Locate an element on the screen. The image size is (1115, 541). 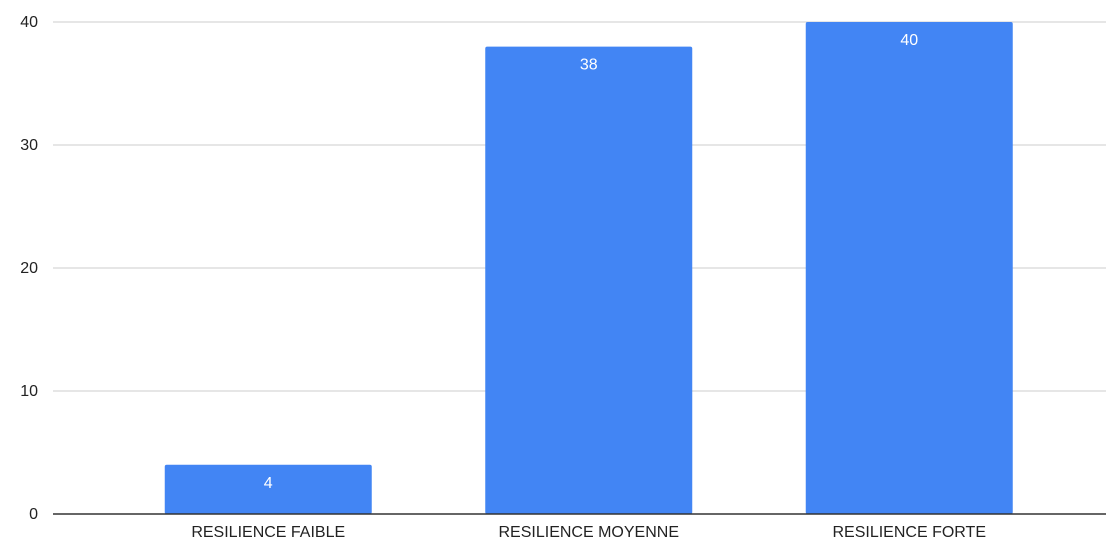
bar-value-label: 40 is located at coordinates (909, 40).